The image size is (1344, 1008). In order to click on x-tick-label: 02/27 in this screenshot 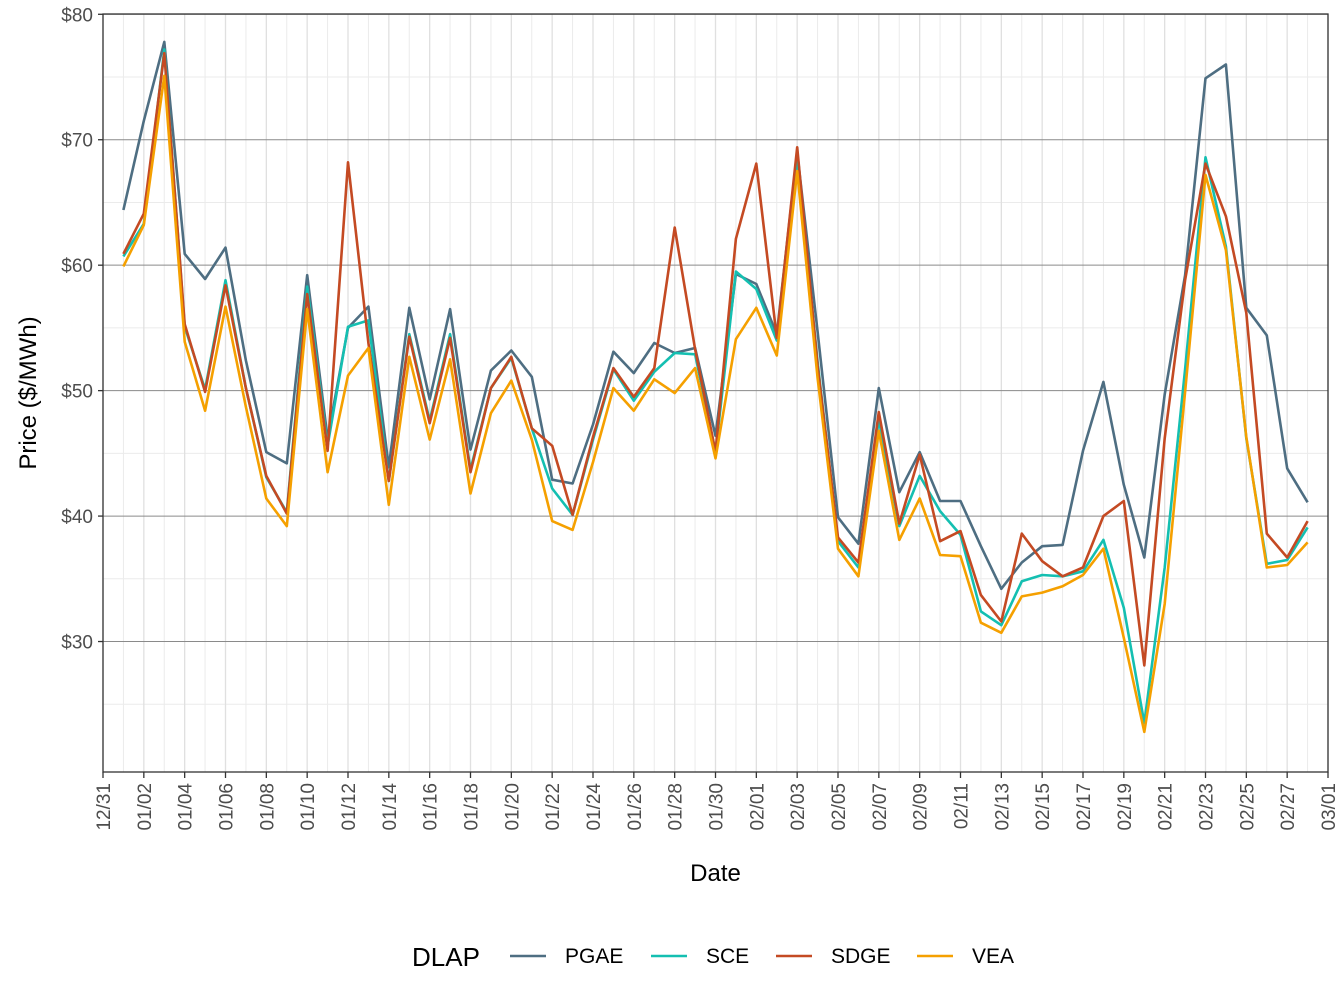, I will do `click(1288, 807)`.